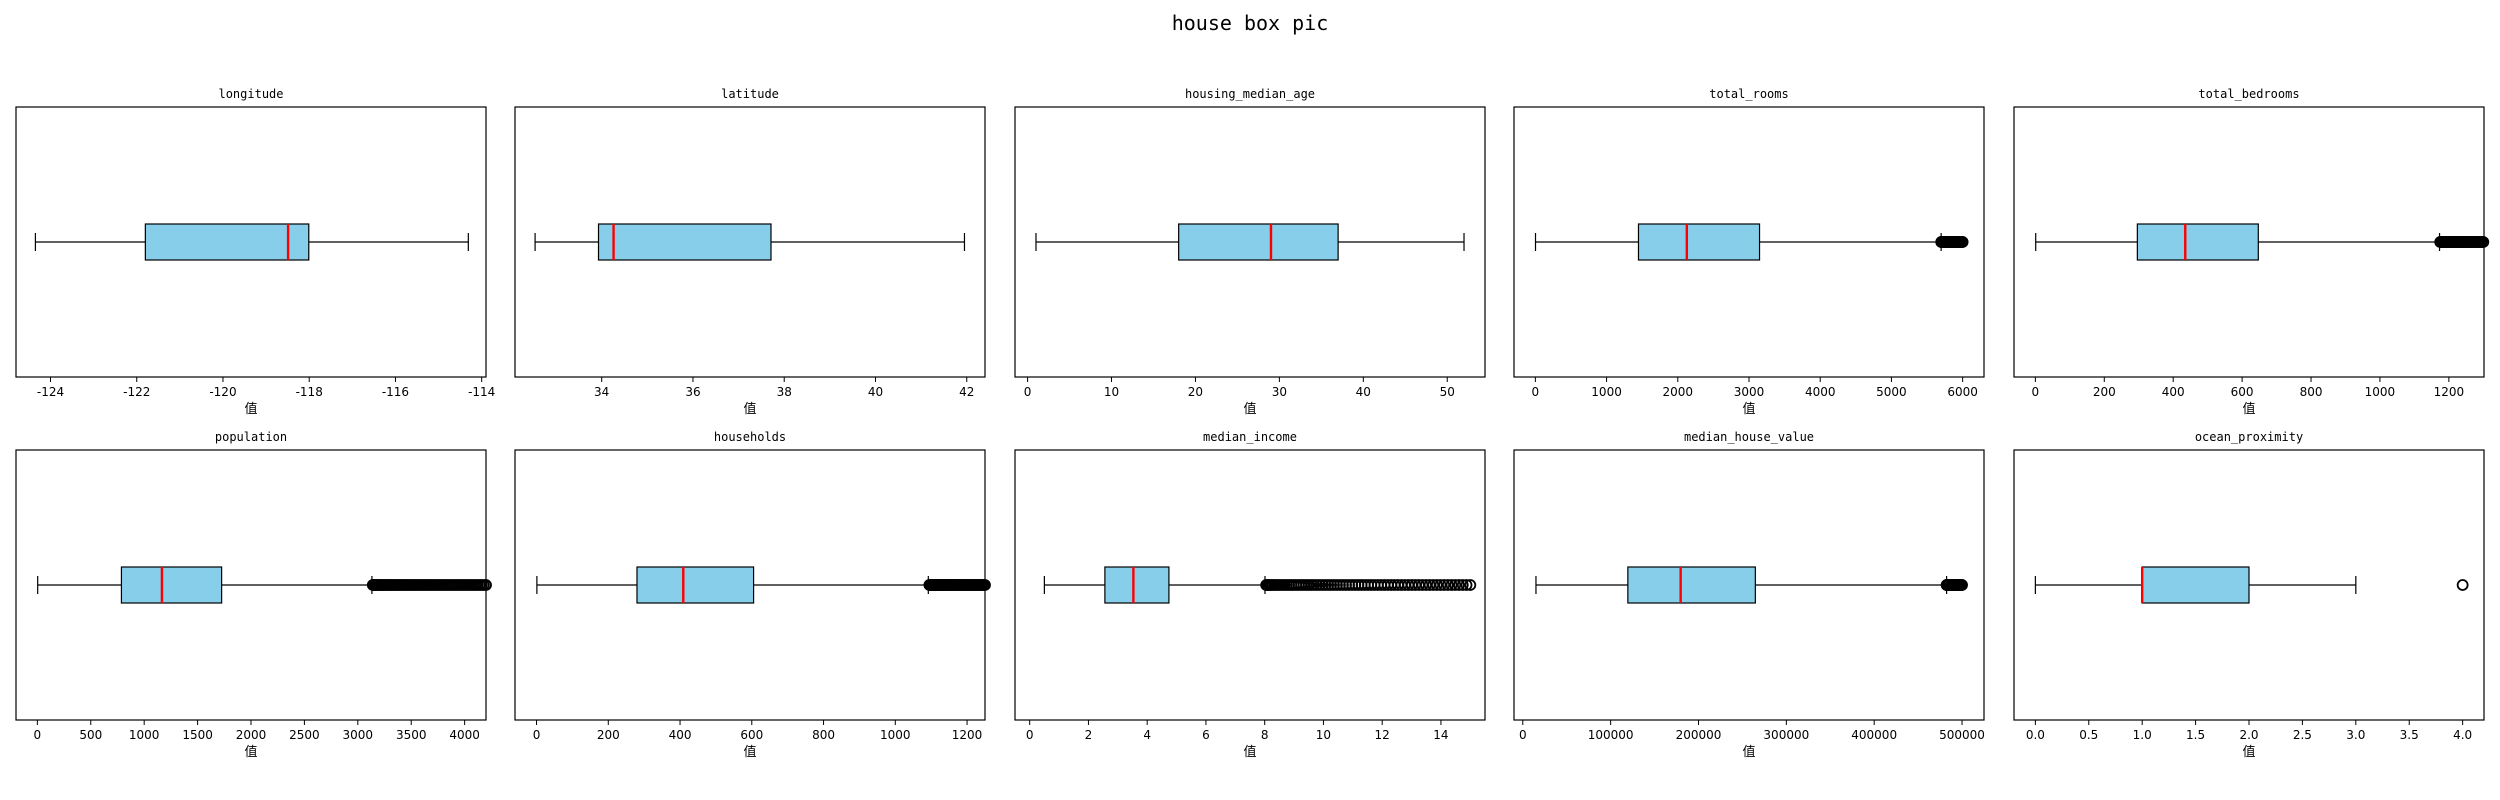 The image size is (2500, 800). Describe the element at coordinates (90, 735) in the screenshot. I see `x-tick-label: 500` at that location.